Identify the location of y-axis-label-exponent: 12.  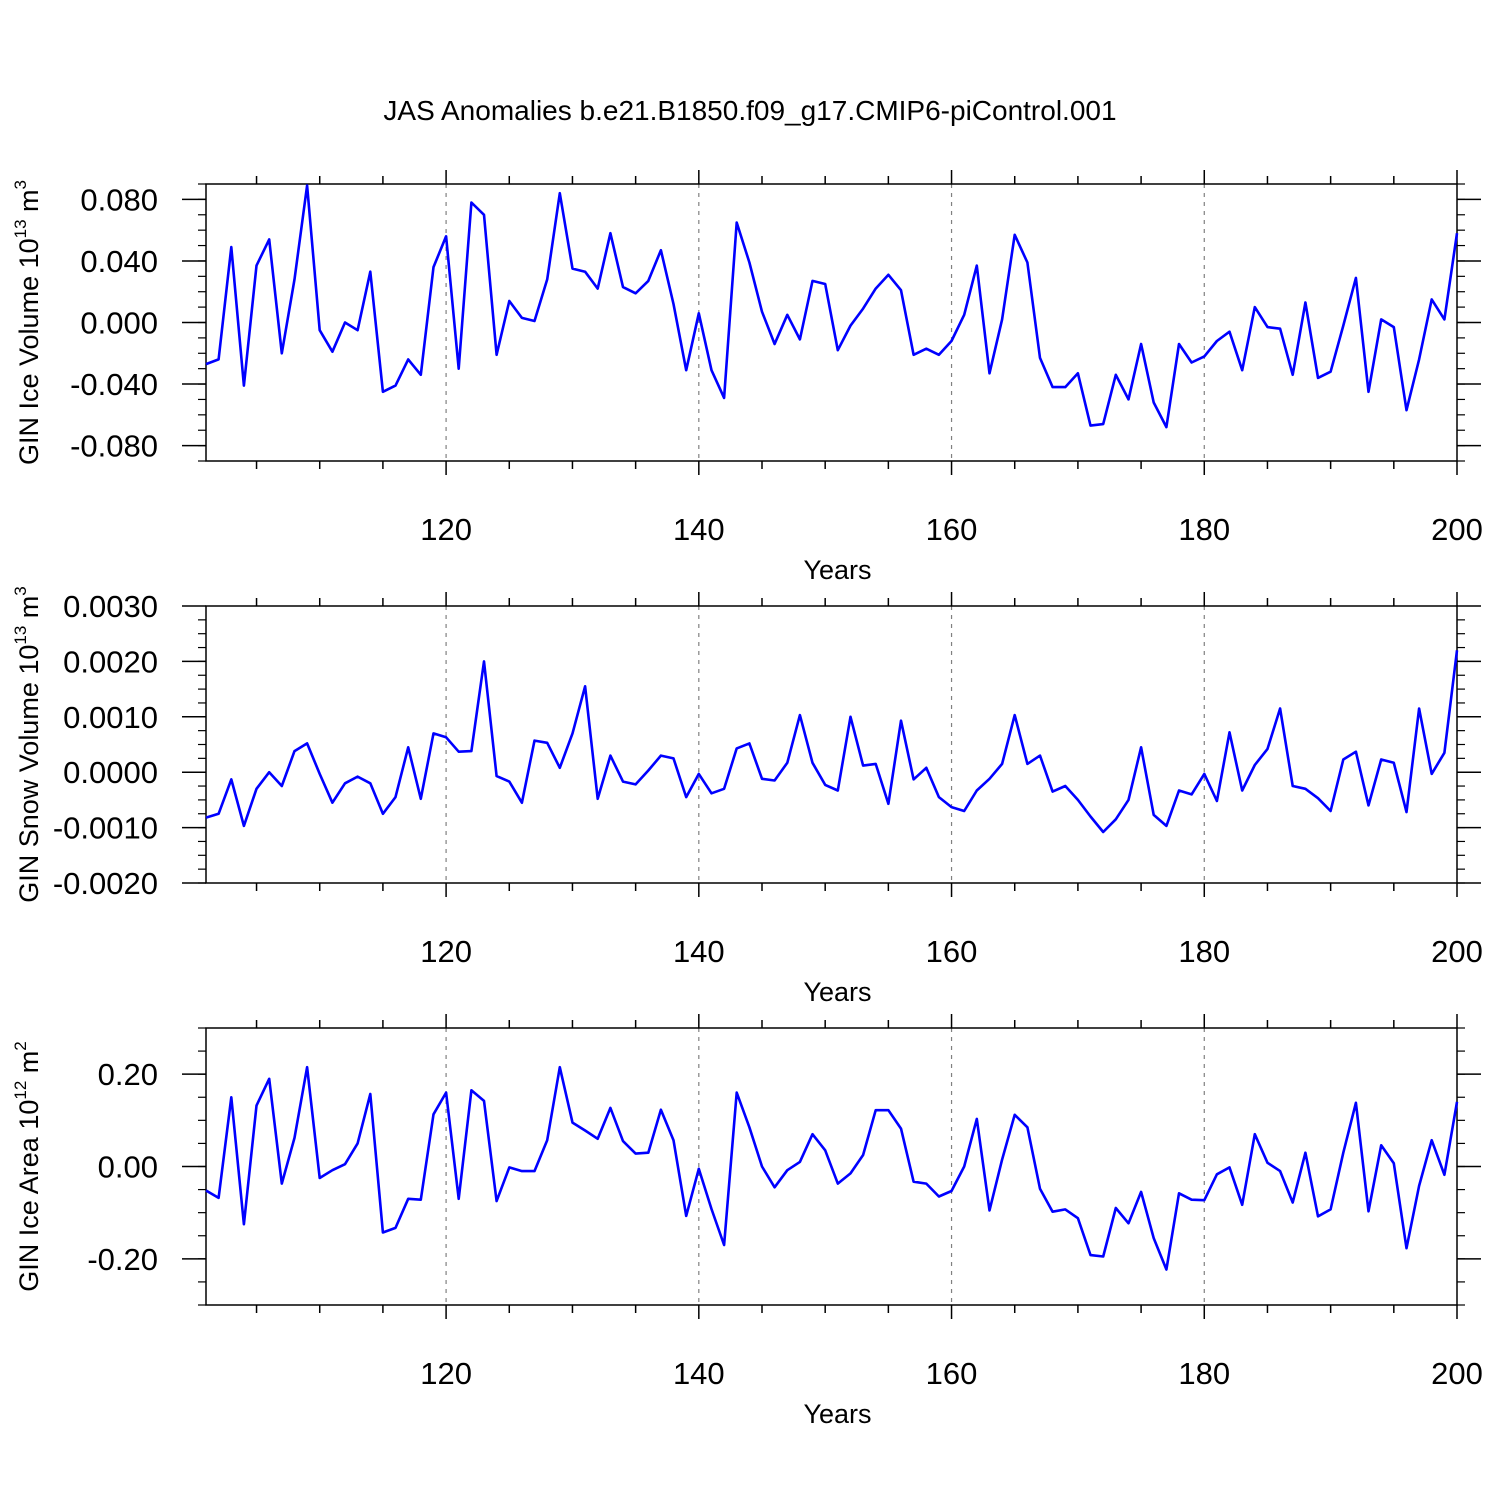
(20, 1090).